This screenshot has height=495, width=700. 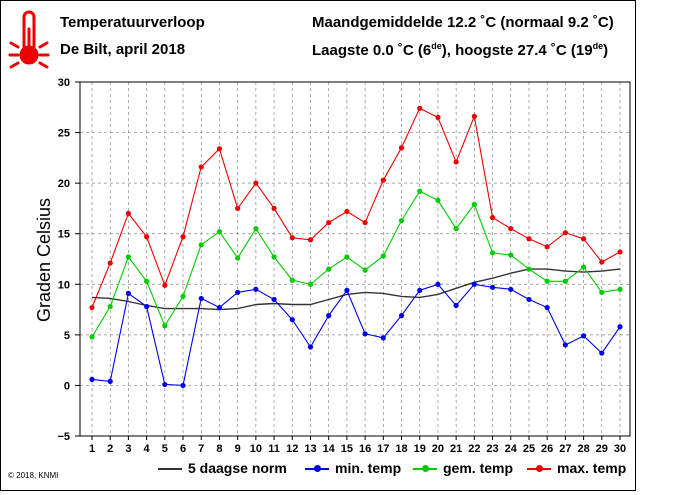 What do you see at coordinates (463, 22) in the screenshot?
I see `monthly-average: Maandgemiddelde 12.2 ˚C (normaal 9.2 ˚C)` at bounding box center [463, 22].